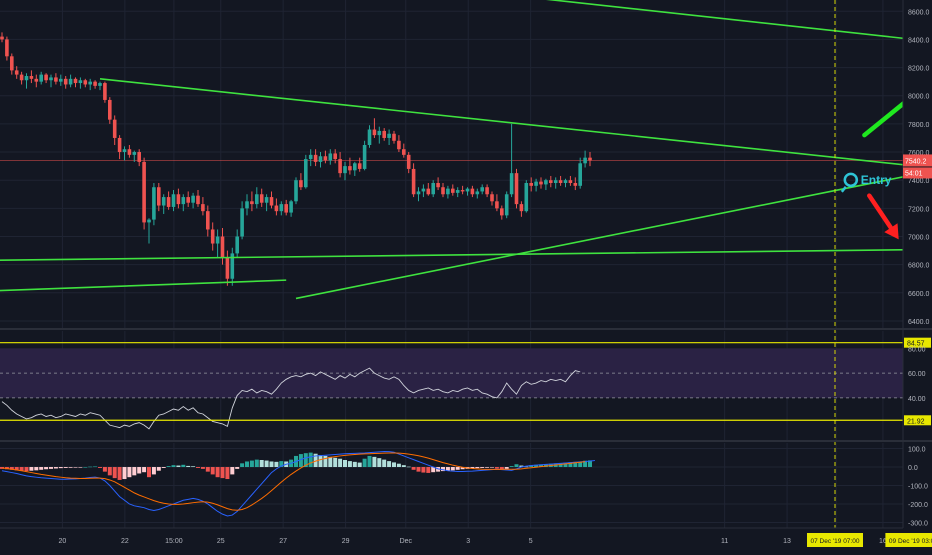 The width and height of the screenshot is (932, 555). I want to click on entry-annotation: Entry, so click(867, 182).